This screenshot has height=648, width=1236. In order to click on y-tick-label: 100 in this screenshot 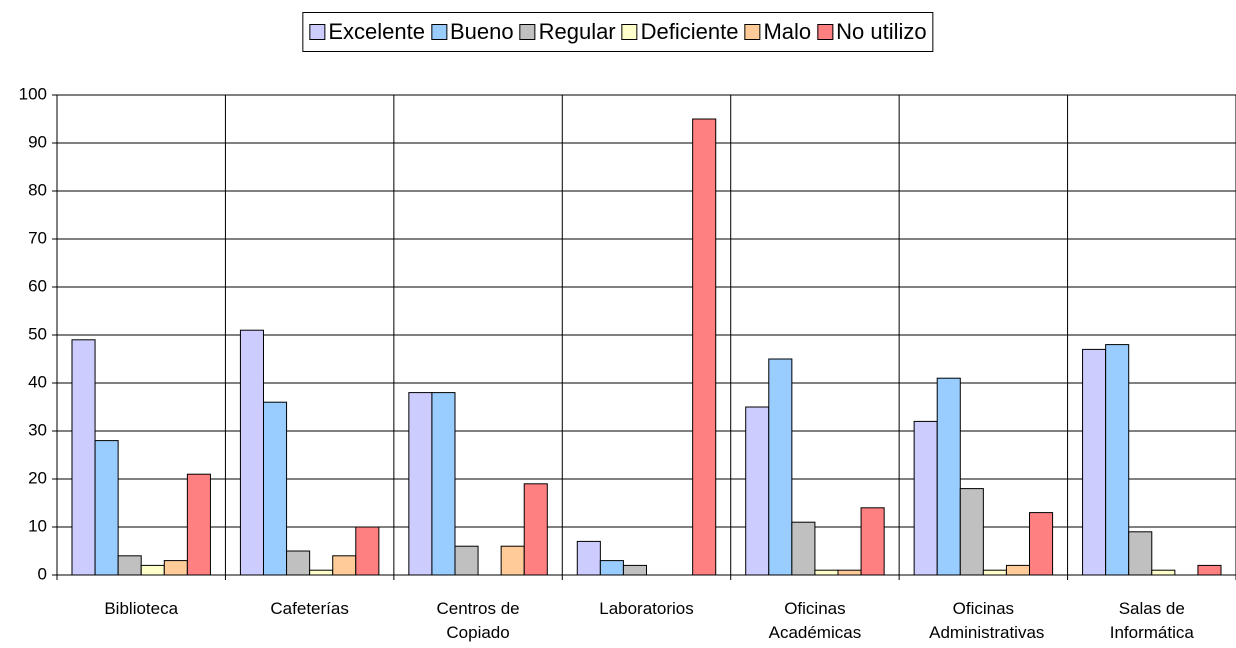, I will do `click(33, 93)`.